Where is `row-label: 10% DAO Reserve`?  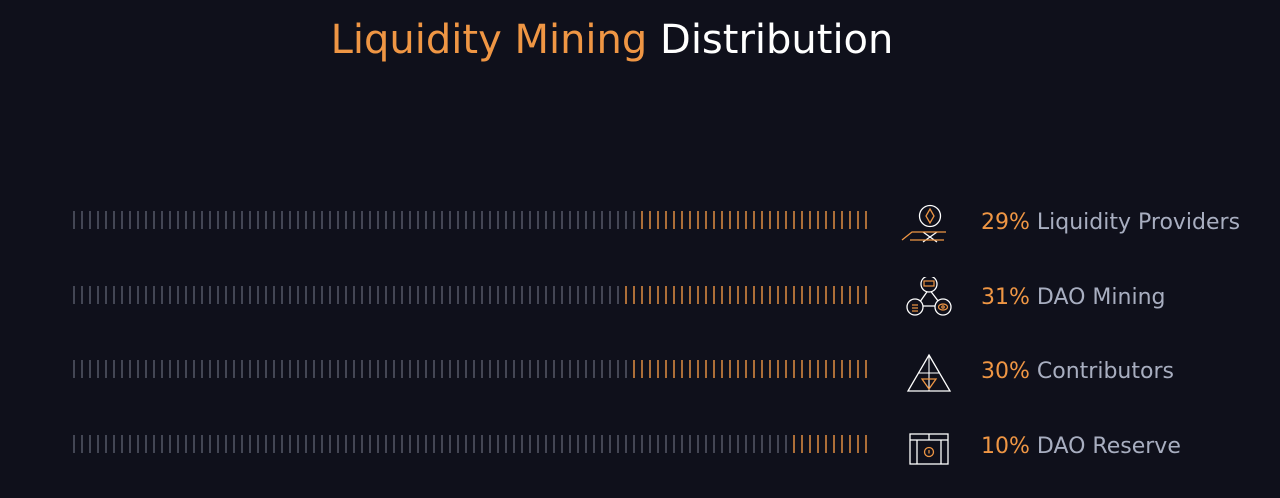
row-label: 10% DAO Reserve is located at coordinates (1081, 446).